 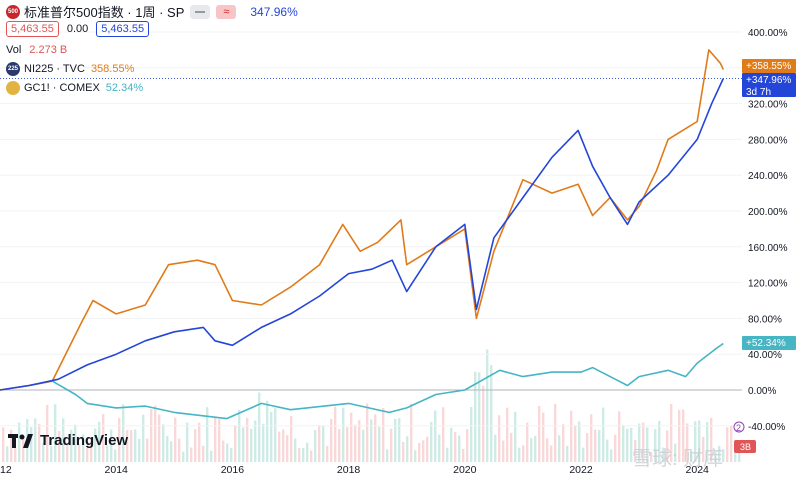 I want to click on volume-value: 2.273 B, so click(x=48, y=50).